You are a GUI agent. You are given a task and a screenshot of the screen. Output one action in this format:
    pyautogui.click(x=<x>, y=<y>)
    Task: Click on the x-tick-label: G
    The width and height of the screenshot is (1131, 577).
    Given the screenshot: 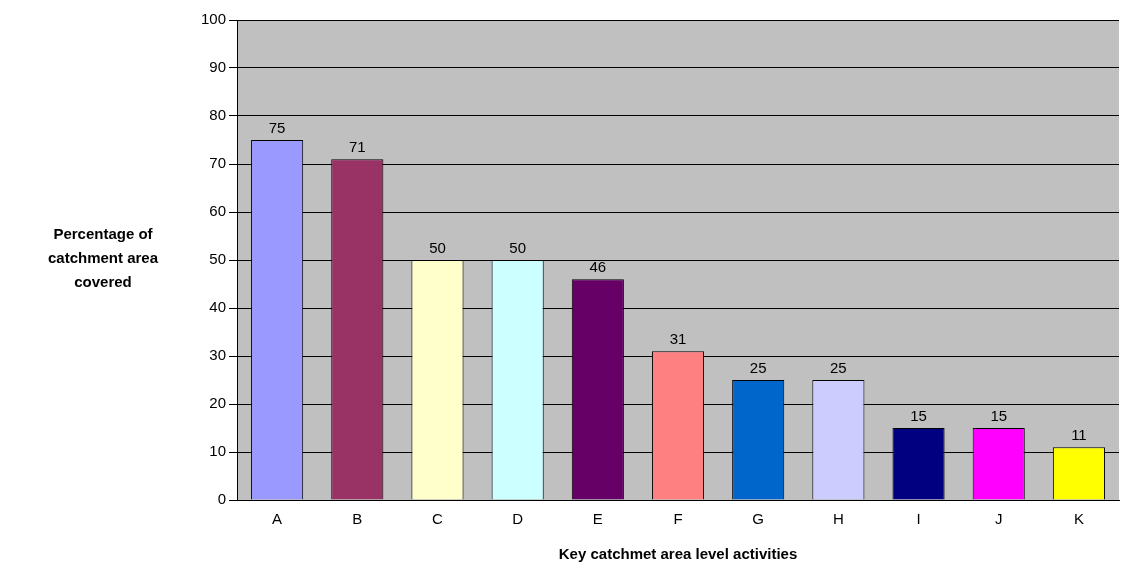 What is the action you would take?
    pyautogui.click(x=758, y=519)
    